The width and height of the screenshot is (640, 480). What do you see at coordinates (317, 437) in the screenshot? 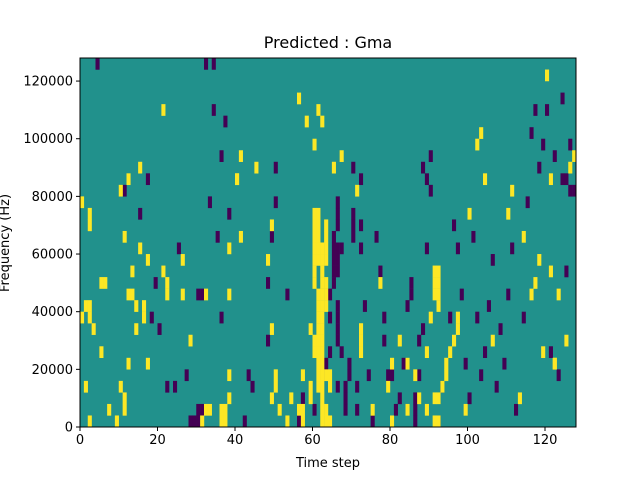
I see `x-axis: 0 20 40 60 80 100 120` at bounding box center [317, 437].